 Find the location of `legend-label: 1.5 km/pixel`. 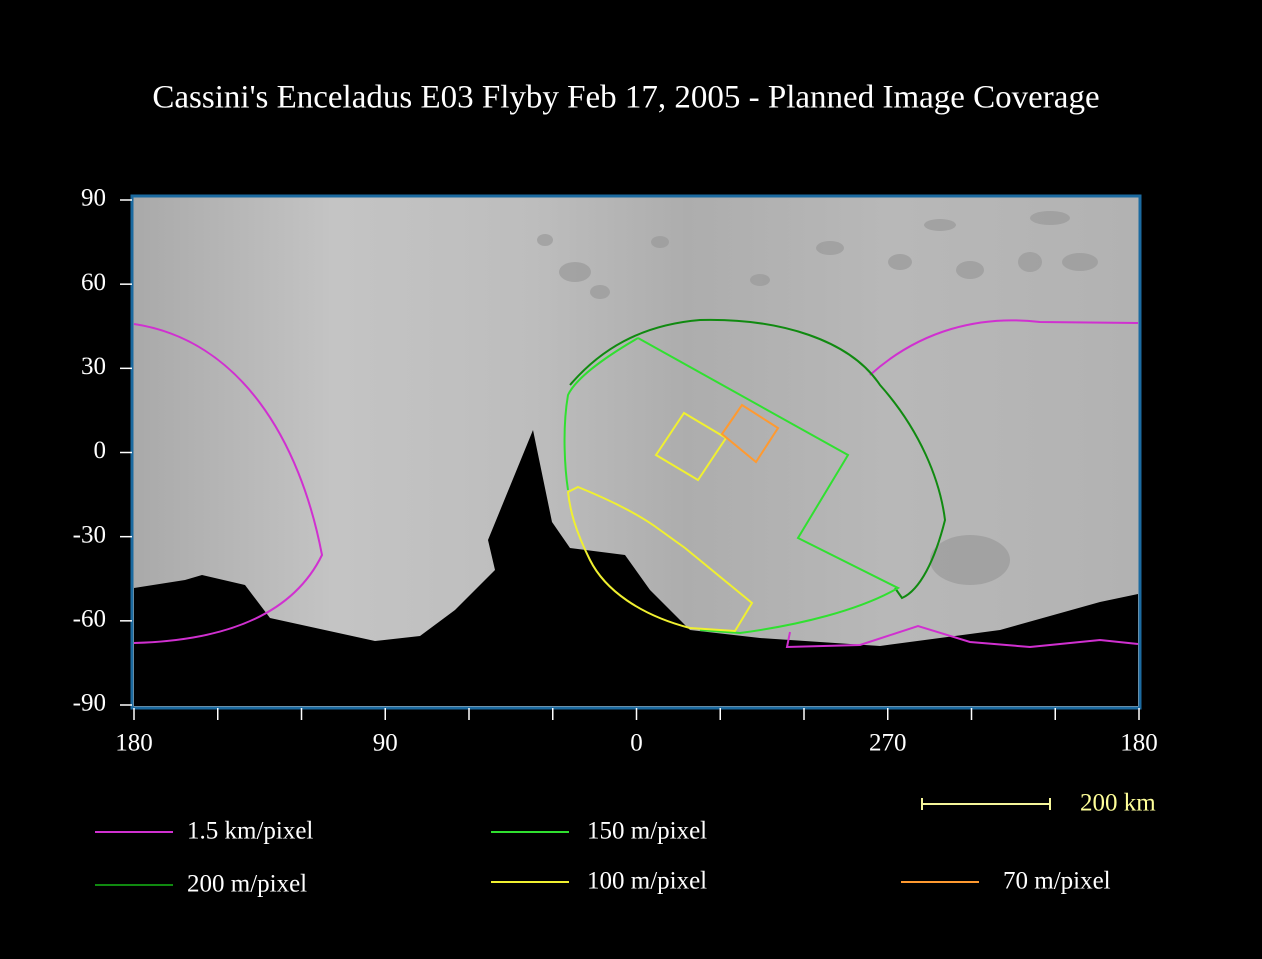

legend-label: 1.5 km/pixel is located at coordinates (250, 831).